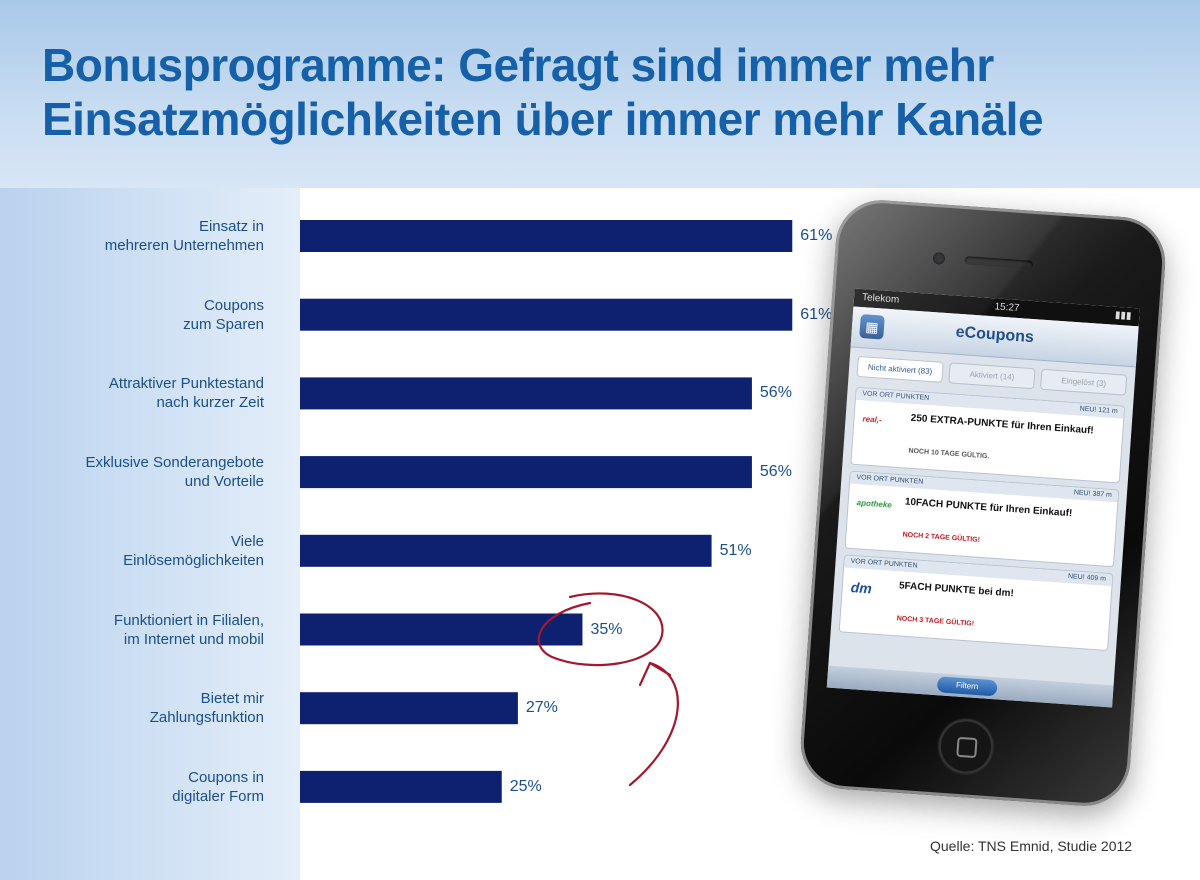 The image size is (1200, 880). I want to click on category-label-1: Coupons zum Sparen, so click(132, 315).